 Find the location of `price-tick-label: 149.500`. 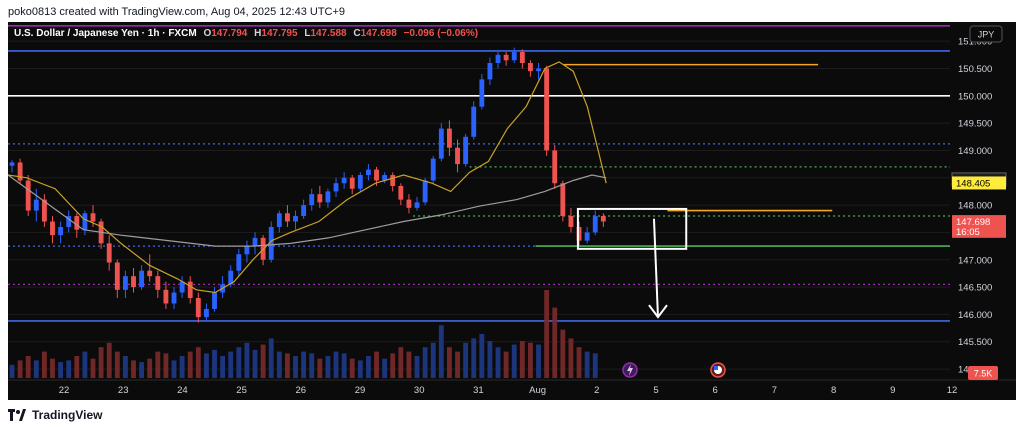

price-tick-label: 149.500 is located at coordinates (975, 124).